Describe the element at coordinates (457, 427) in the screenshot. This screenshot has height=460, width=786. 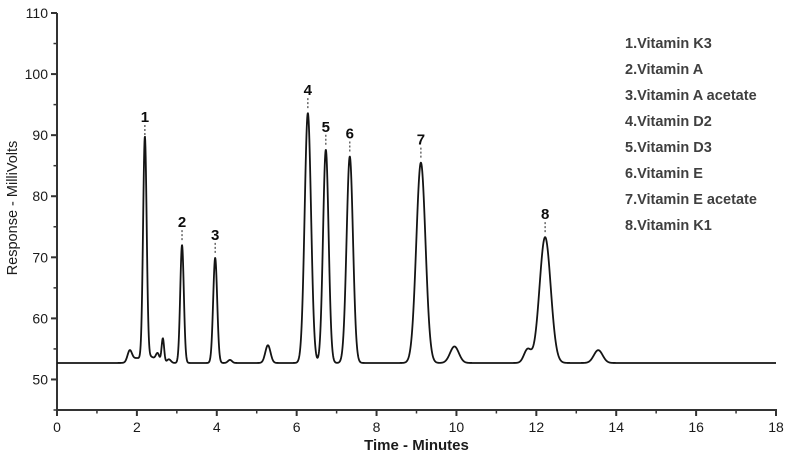
I see `x-tick-label: 10` at that location.